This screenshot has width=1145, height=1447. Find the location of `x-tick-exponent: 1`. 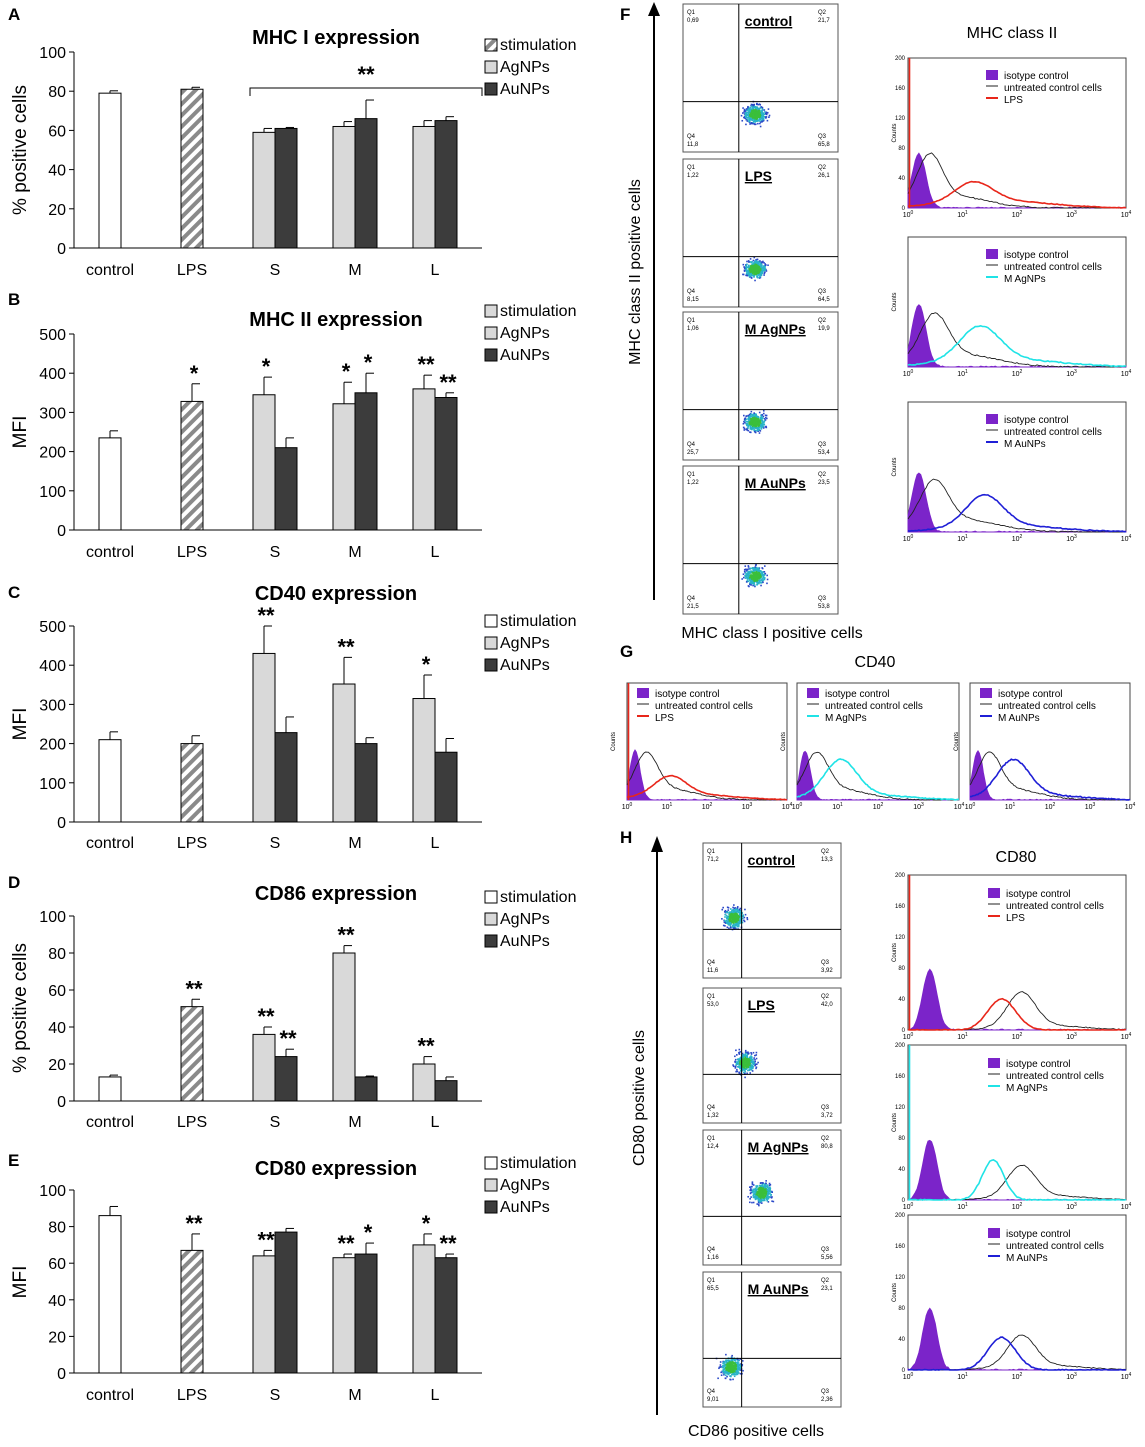

x-tick-exponent: 1 is located at coordinates (841, 805).